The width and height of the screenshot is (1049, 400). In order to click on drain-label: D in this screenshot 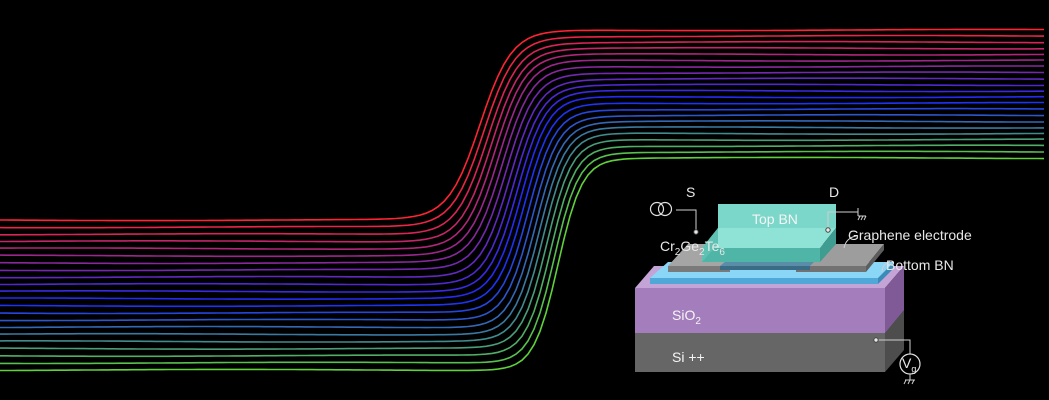, I will do `click(834, 192)`.